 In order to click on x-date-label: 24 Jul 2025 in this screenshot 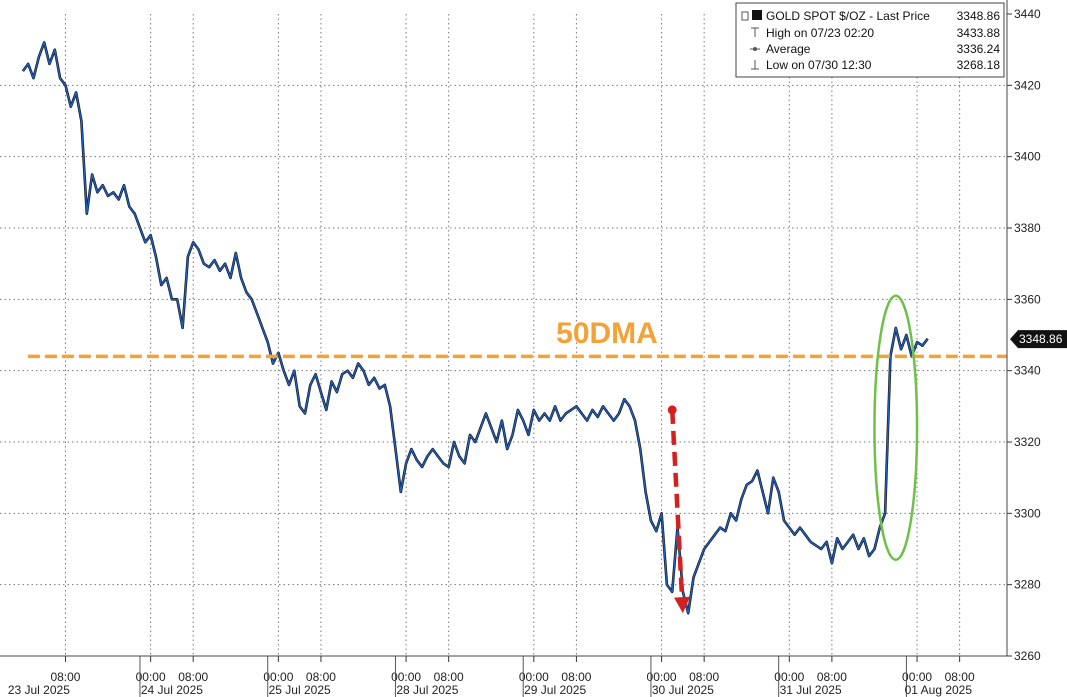, I will do `click(172, 690)`.